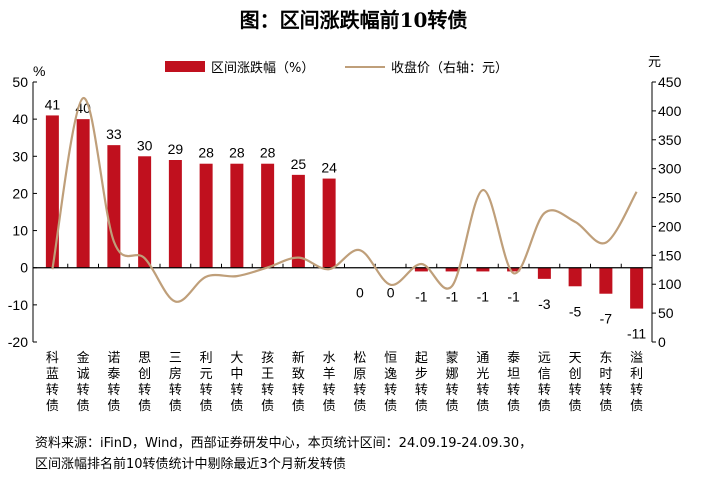 Image resolution: width=707 pixels, height=477 pixels. What do you see at coordinates (190, 464) in the screenshot?
I see `footer-note: 区间涨幅排名前10转债统计中剔除最近3个月新发转债` at bounding box center [190, 464].